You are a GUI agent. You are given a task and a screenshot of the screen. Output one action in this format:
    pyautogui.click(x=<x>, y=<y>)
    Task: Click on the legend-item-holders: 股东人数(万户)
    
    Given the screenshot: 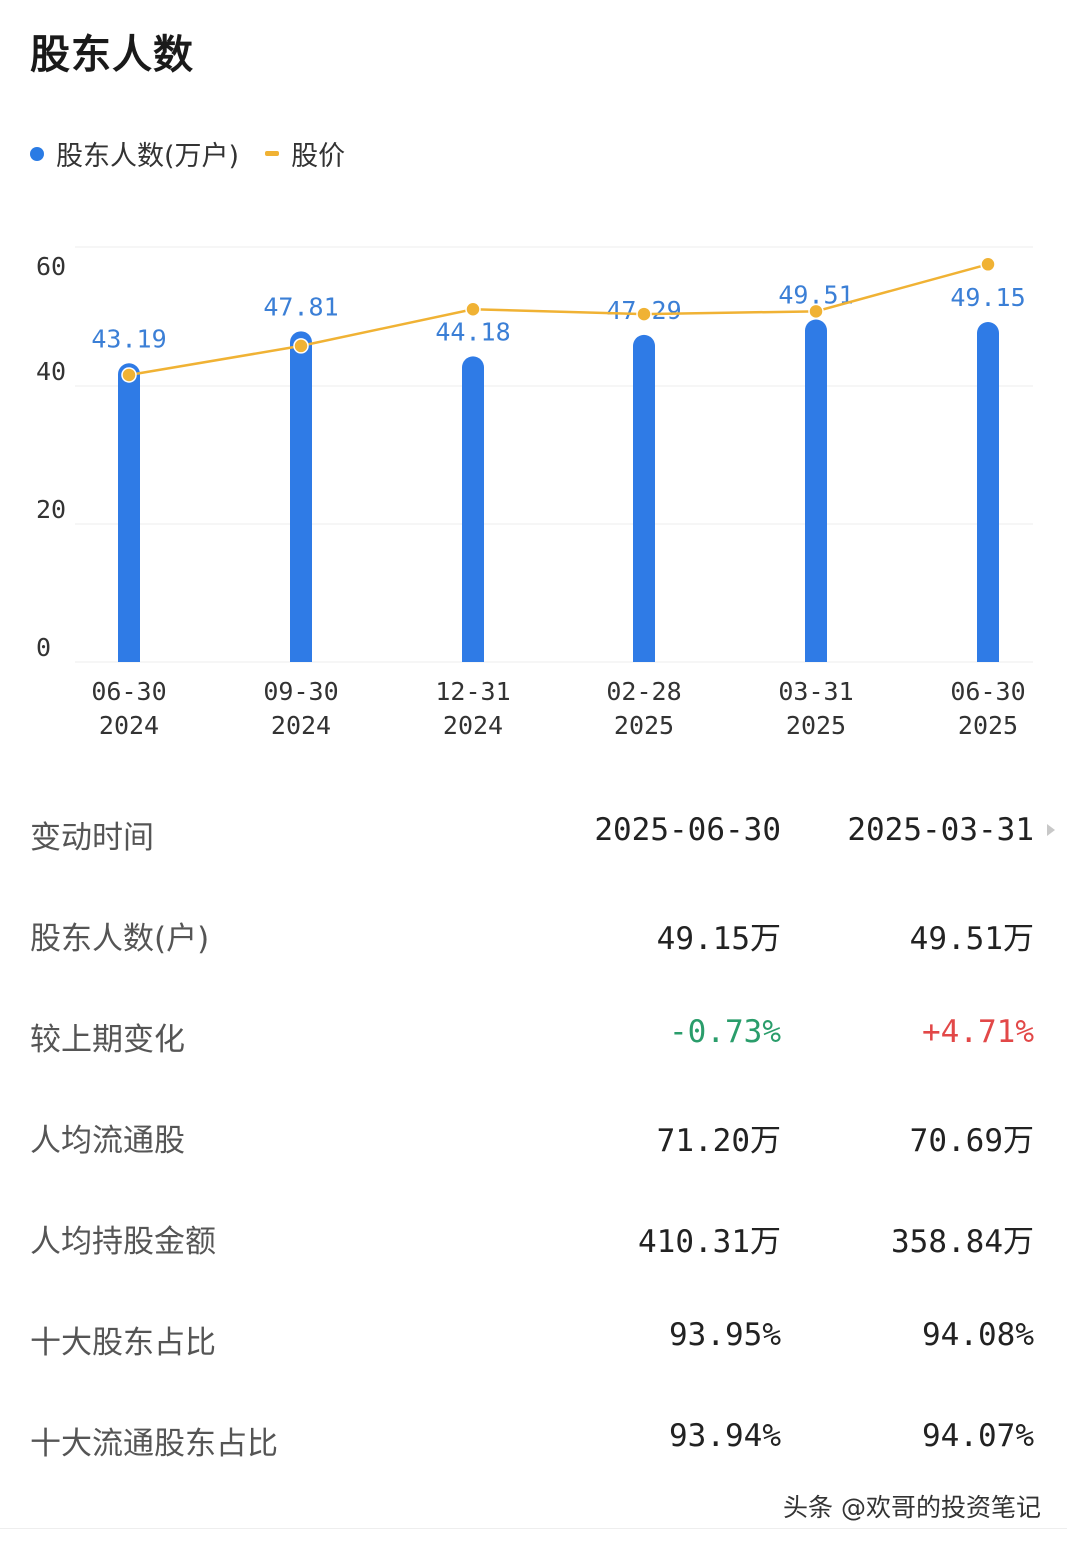 What is the action you would take?
    pyautogui.click(x=134, y=153)
    